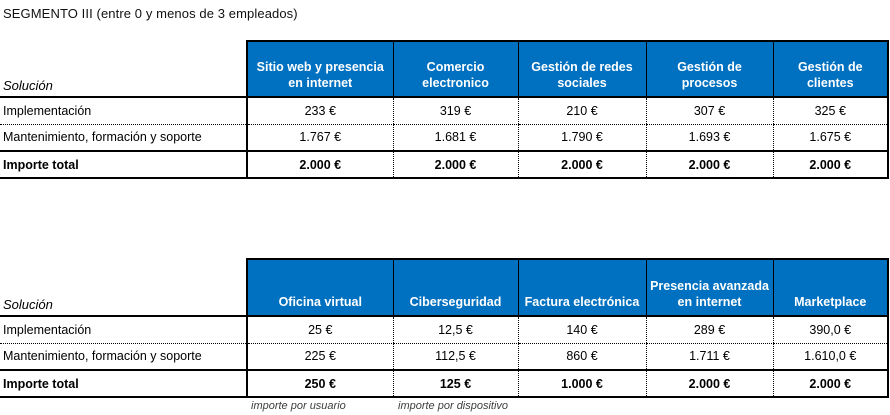 The width and height of the screenshot is (890, 415). Describe the element at coordinates (830, 356) in the screenshot. I see `value-cell: 1.610,0 €` at that location.